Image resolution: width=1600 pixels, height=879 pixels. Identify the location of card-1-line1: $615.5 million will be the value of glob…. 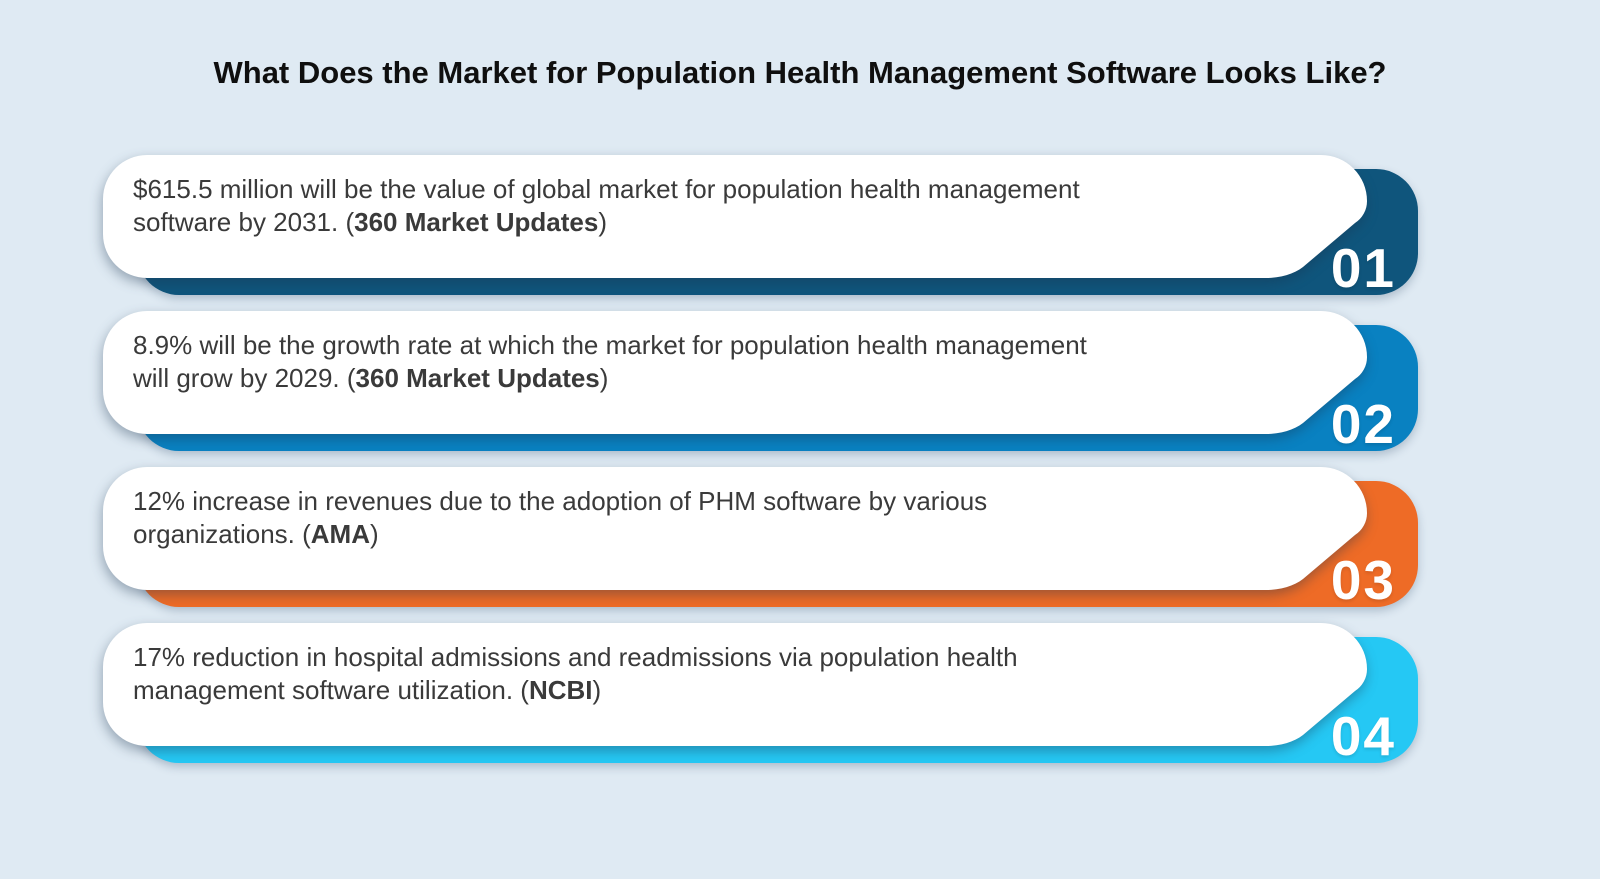
(606, 189).